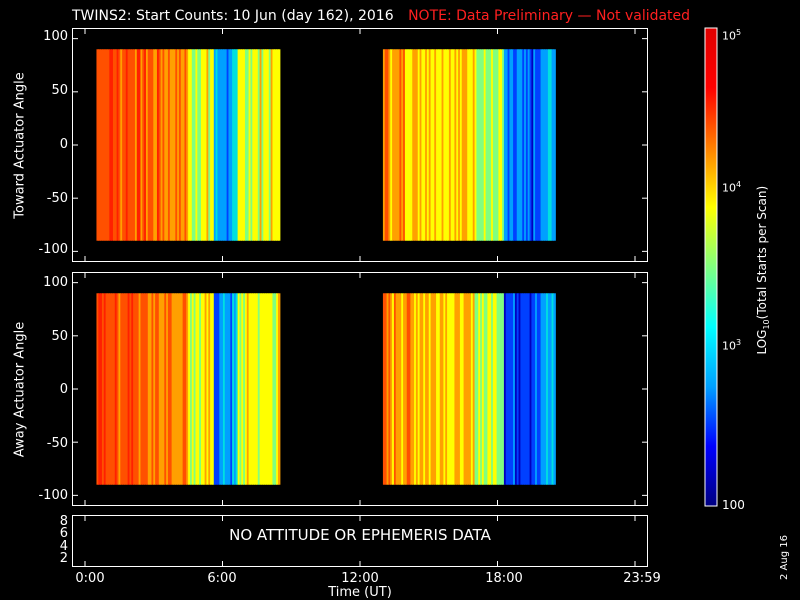 This screenshot has width=800, height=600. I want to click on x-axis-title: Time (UT), so click(360, 592).